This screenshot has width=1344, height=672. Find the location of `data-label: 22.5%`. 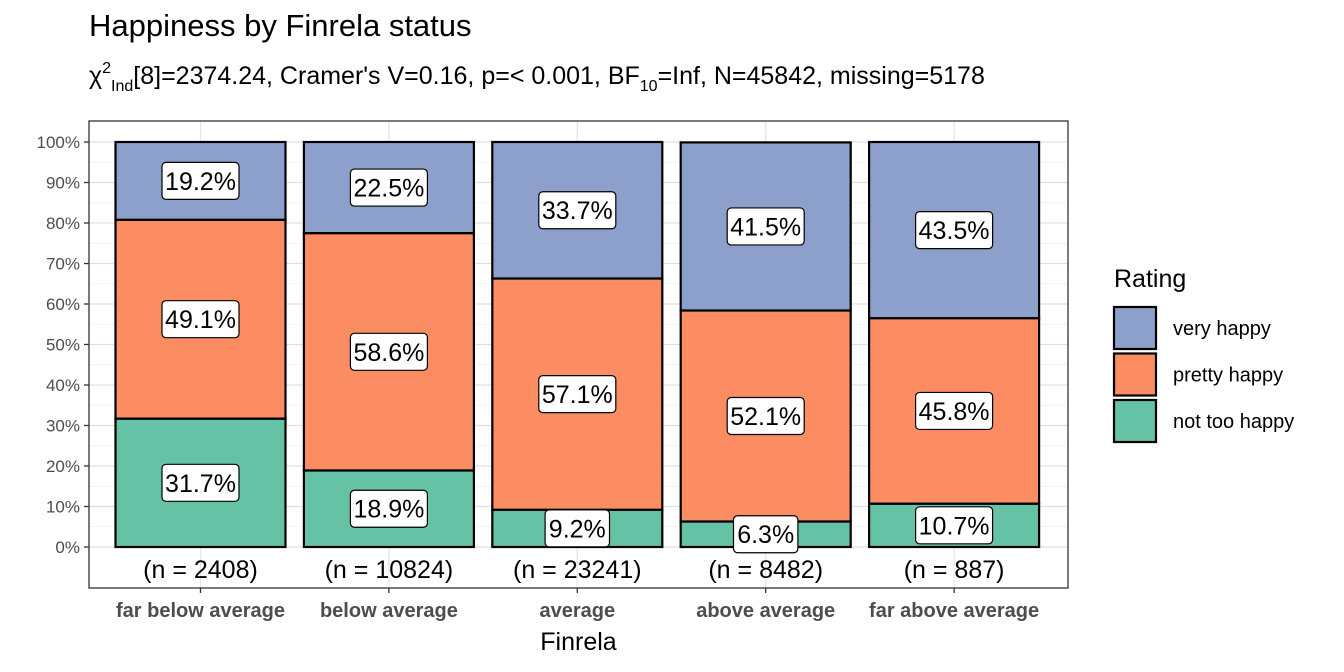

data-label: 22.5% is located at coordinates (388, 189).